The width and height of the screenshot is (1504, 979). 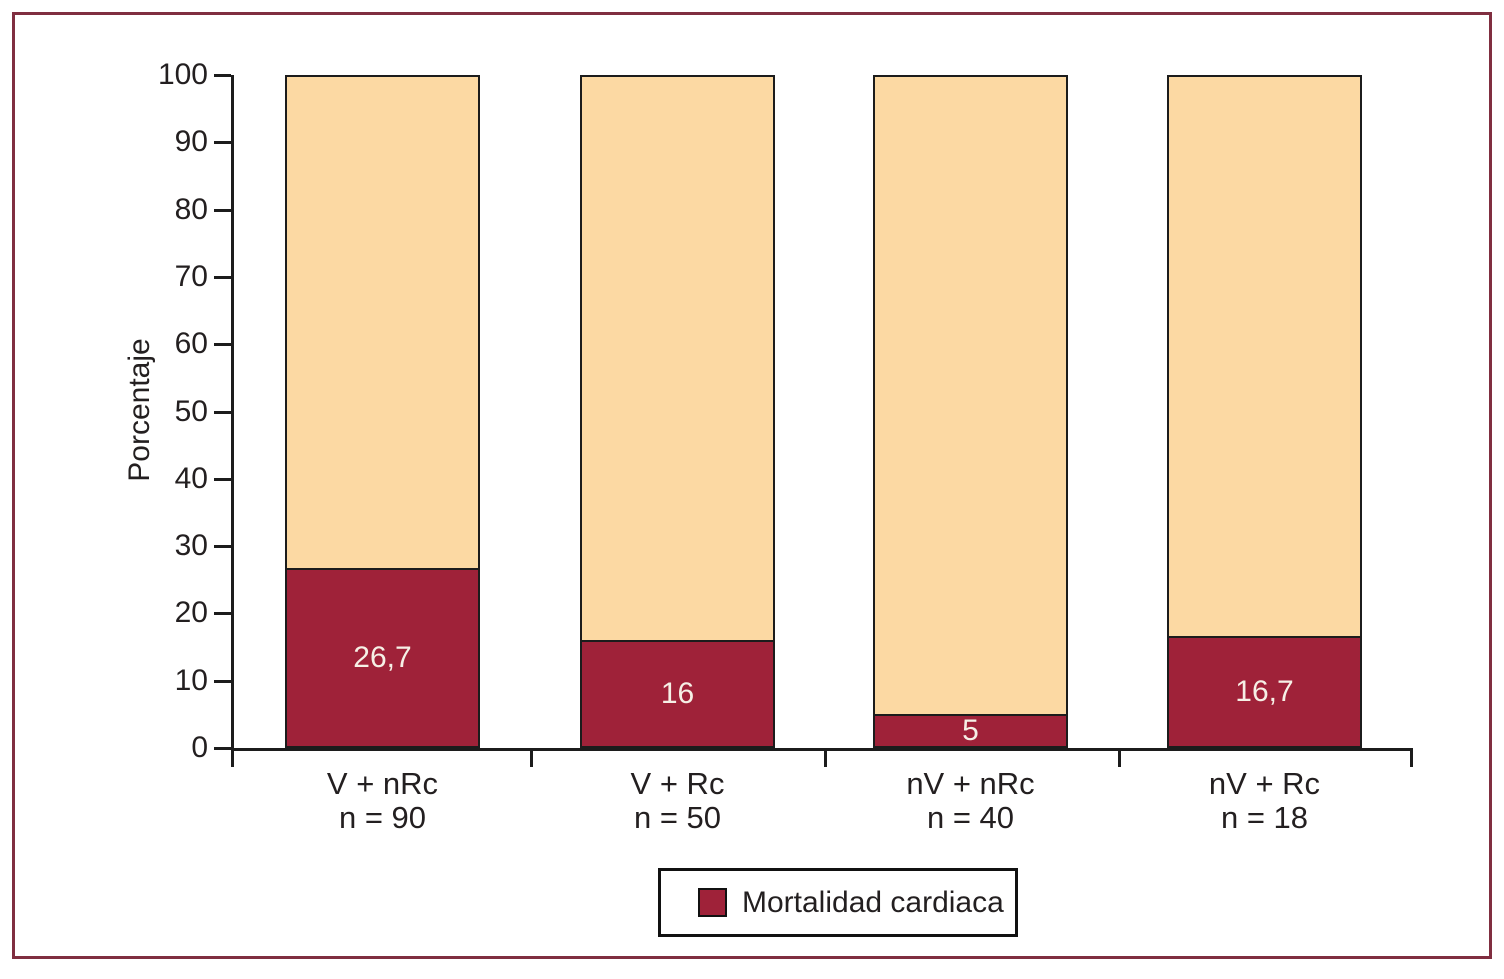 I want to click on bar-value-label: 16, so click(x=677, y=693).